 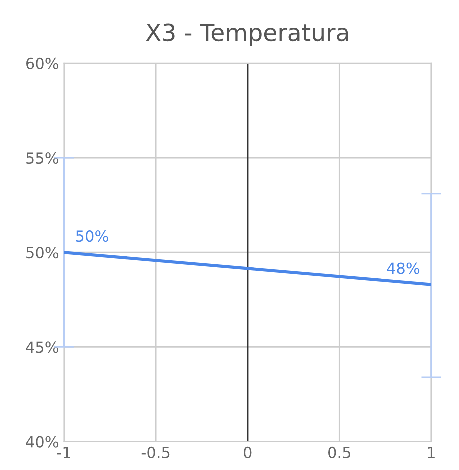 What do you see at coordinates (403, 268) in the screenshot?
I see `data-label: 48%` at bounding box center [403, 268].